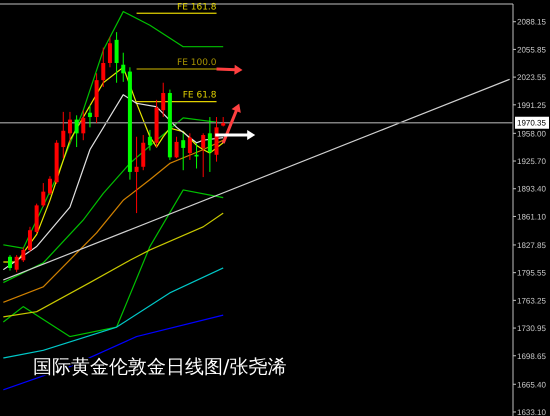 This screenshot has width=550, height=416. What do you see at coordinates (531, 412) in the screenshot?
I see `y-tick-label: 1633.10` at bounding box center [531, 412].